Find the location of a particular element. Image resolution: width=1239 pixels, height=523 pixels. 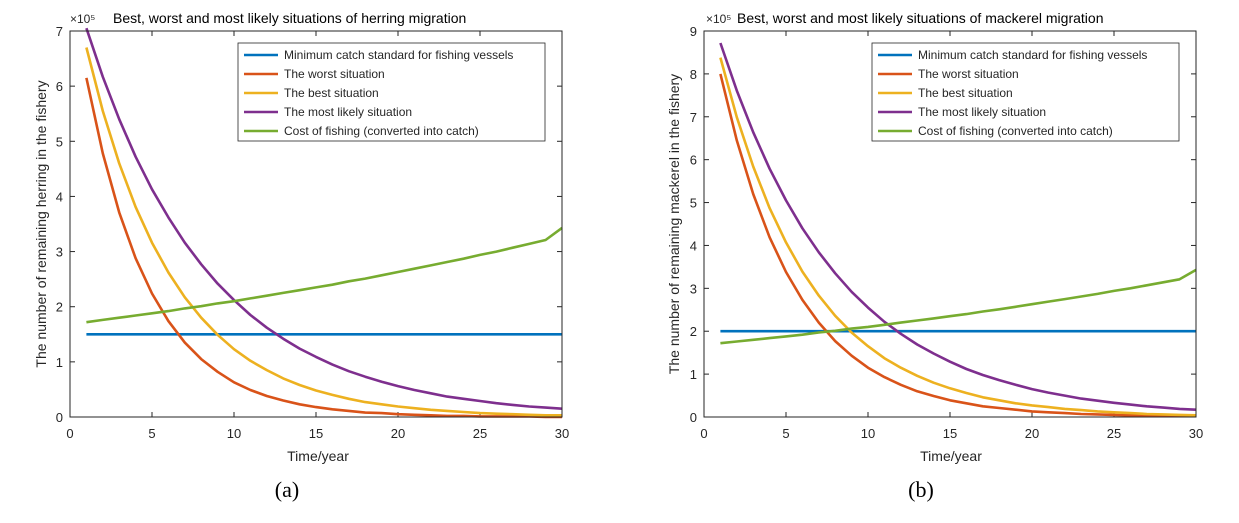

y-tick-label: 9 is located at coordinates (693, 31).